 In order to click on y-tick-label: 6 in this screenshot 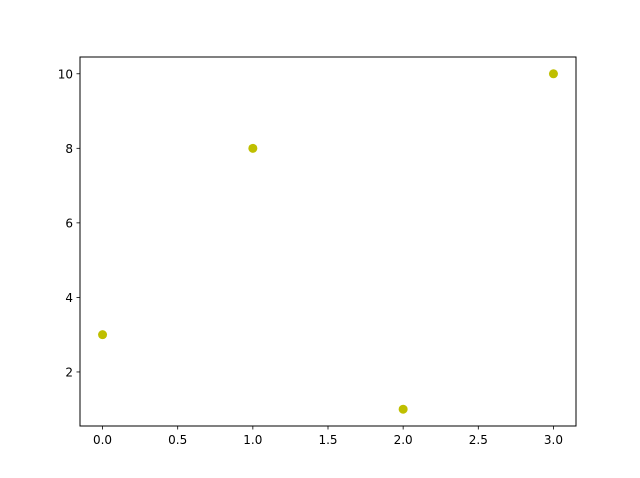, I will do `click(69, 223)`.